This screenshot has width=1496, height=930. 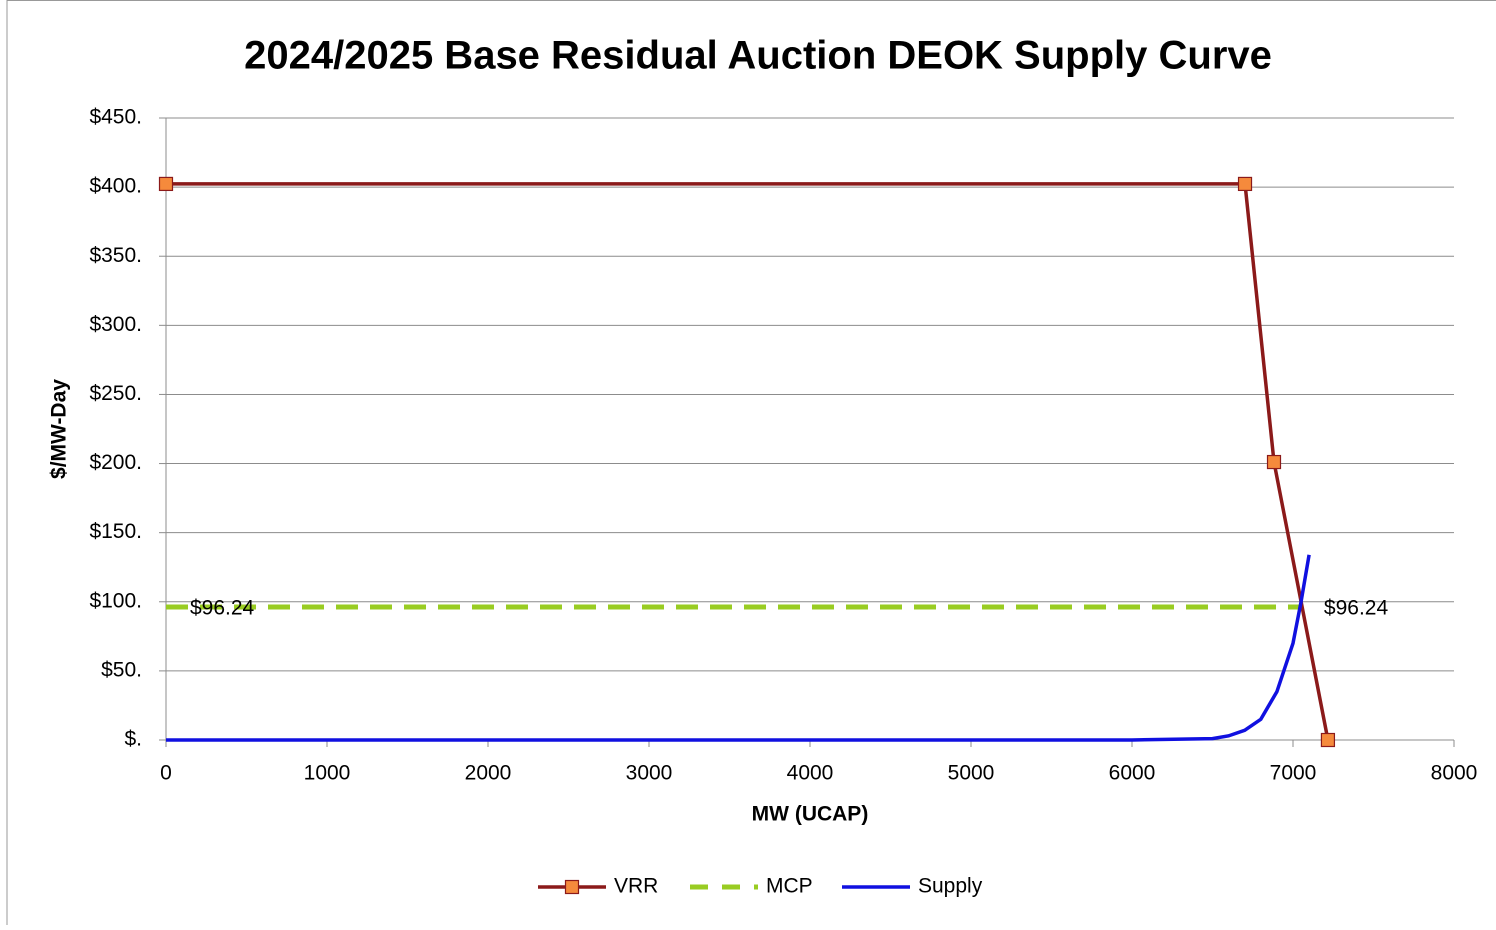 What do you see at coordinates (950, 886) in the screenshot?
I see `legend-label: Supply` at bounding box center [950, 886].